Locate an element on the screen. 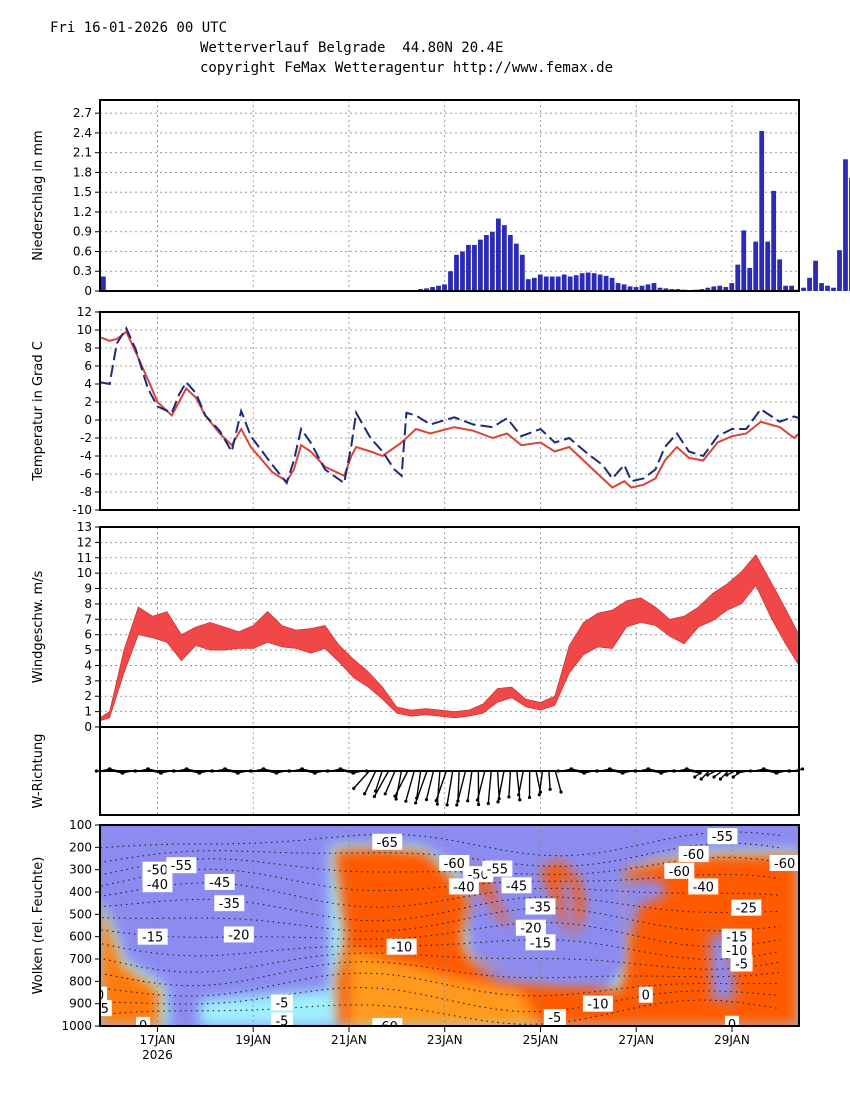 The image size is (850, 1100). ytick-label-temp: 12 is located at coordinates (84, 312).